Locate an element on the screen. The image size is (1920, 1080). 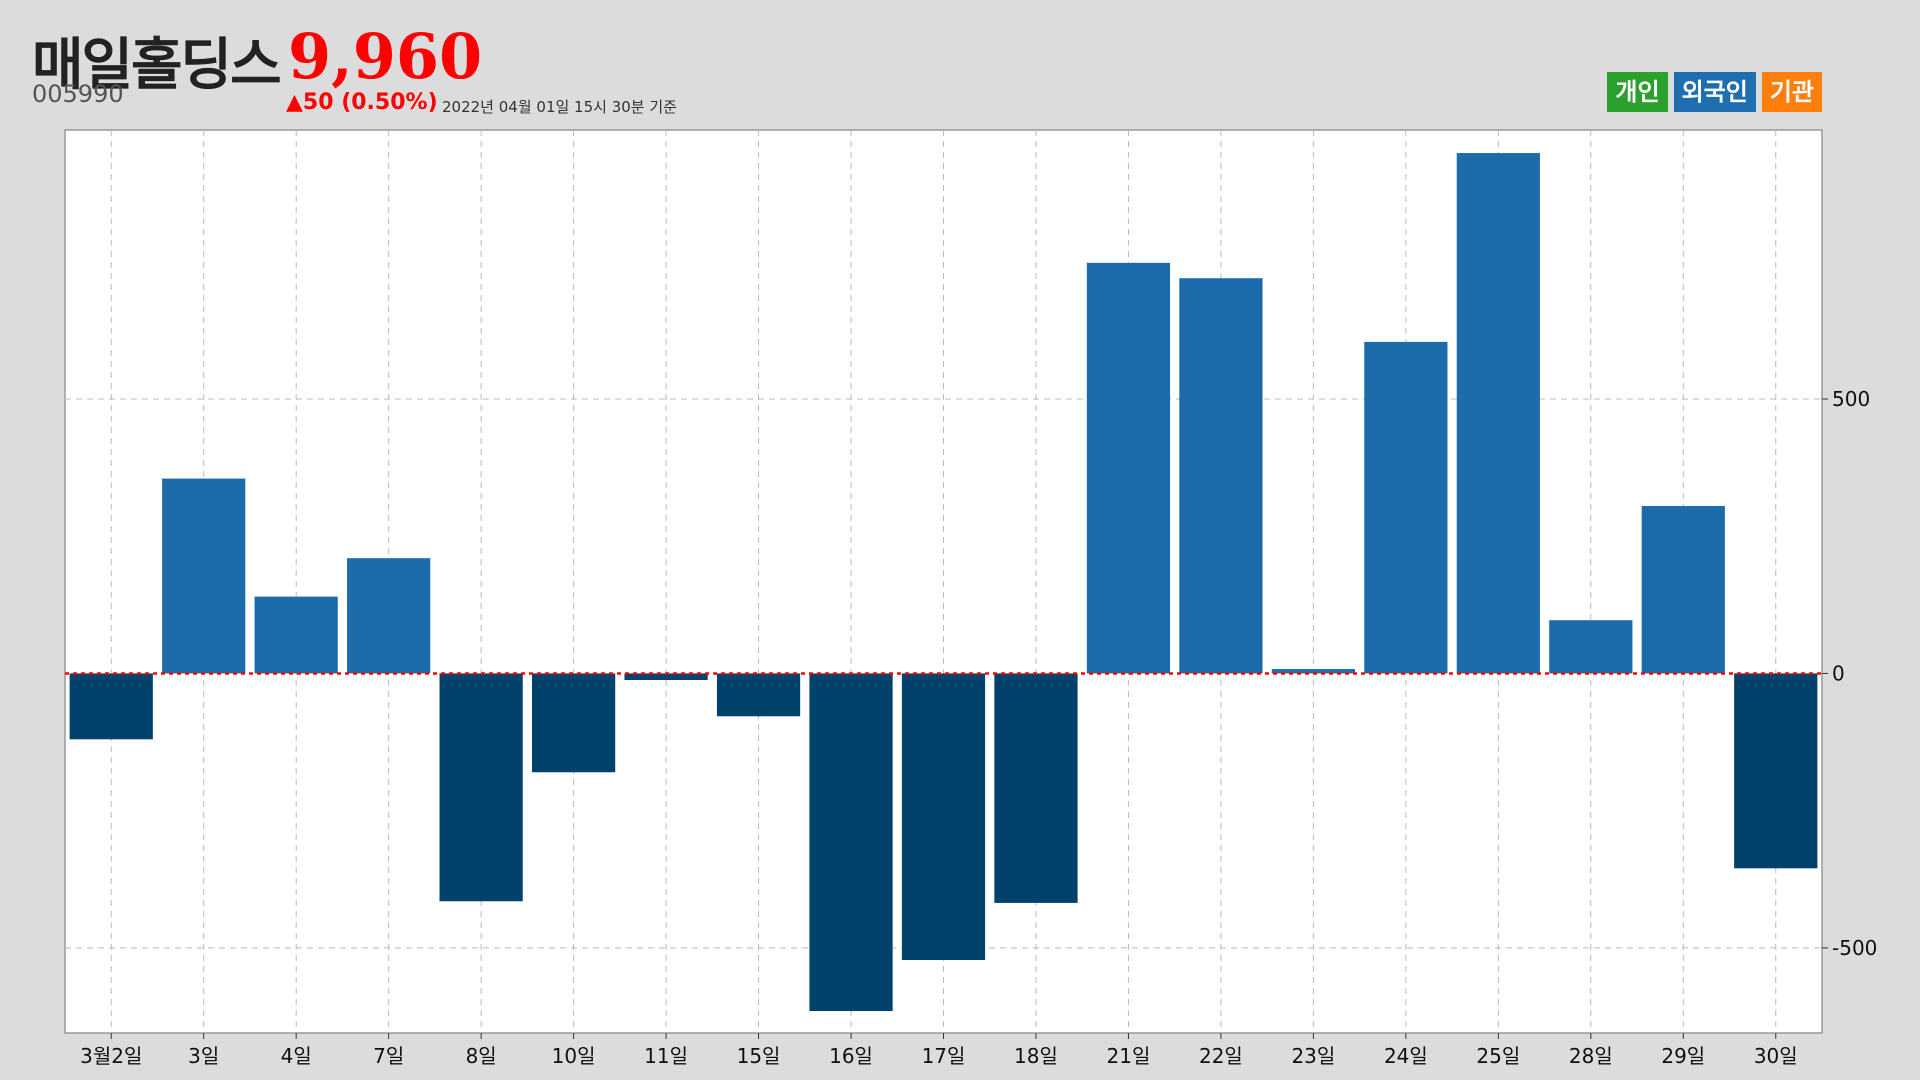
y-tick-label: 0 is located at coordinates (1838, 673).